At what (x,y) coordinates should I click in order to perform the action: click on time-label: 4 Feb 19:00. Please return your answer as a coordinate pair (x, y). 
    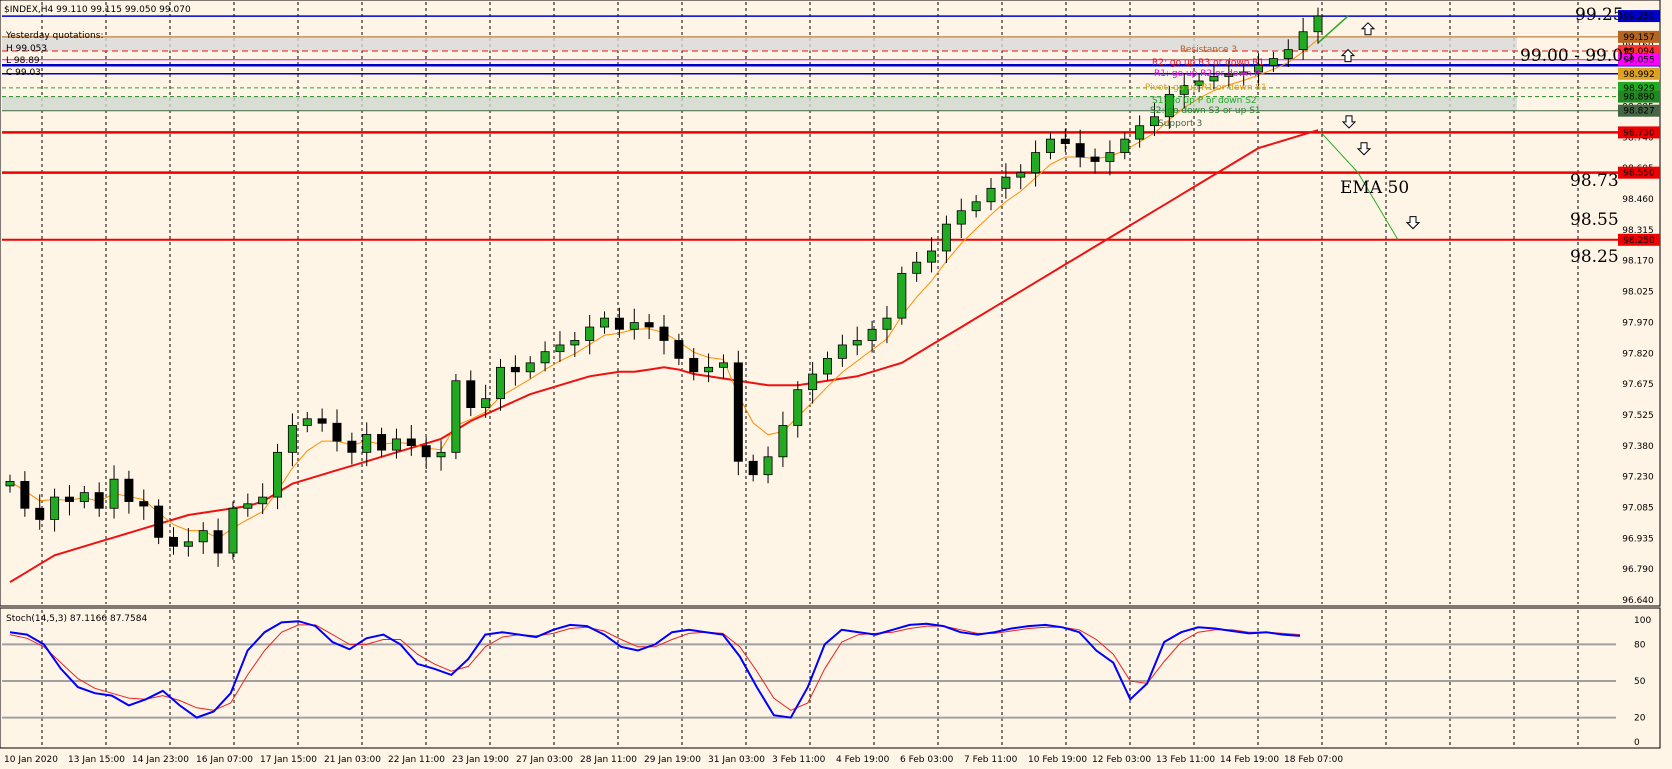
    Looking at the image, I should click on (863, 760).